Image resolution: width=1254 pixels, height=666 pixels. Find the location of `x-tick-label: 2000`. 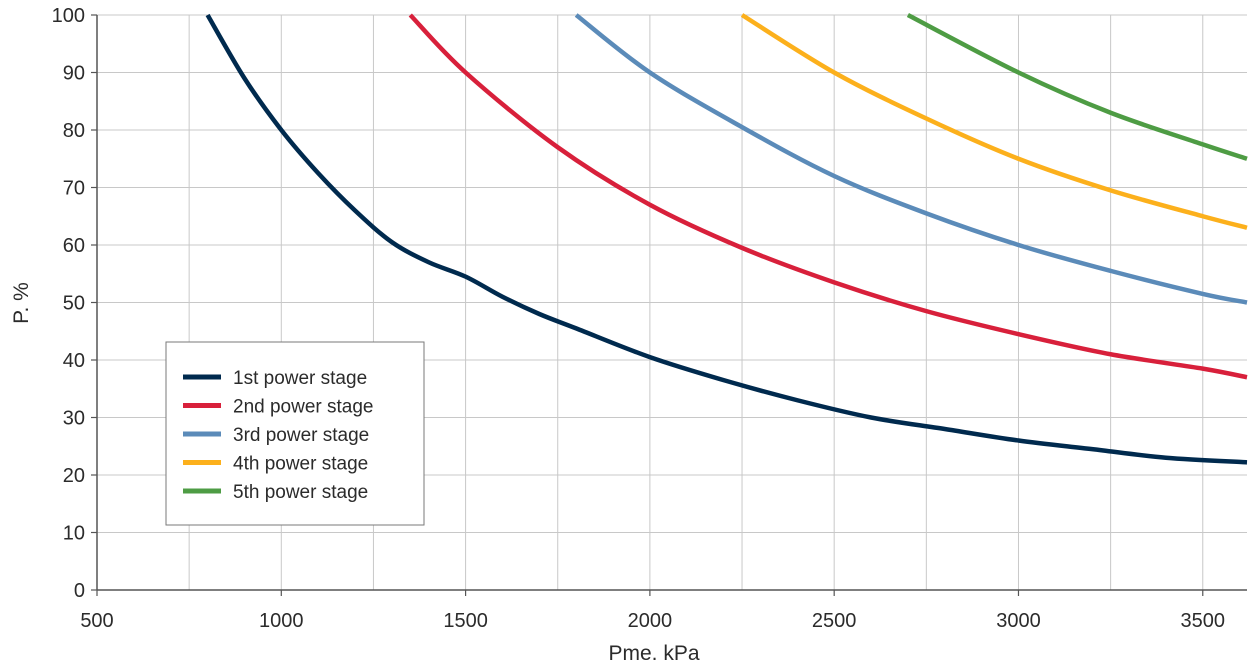

x-tick-label: 2000 is located at coordinates (650, 621).